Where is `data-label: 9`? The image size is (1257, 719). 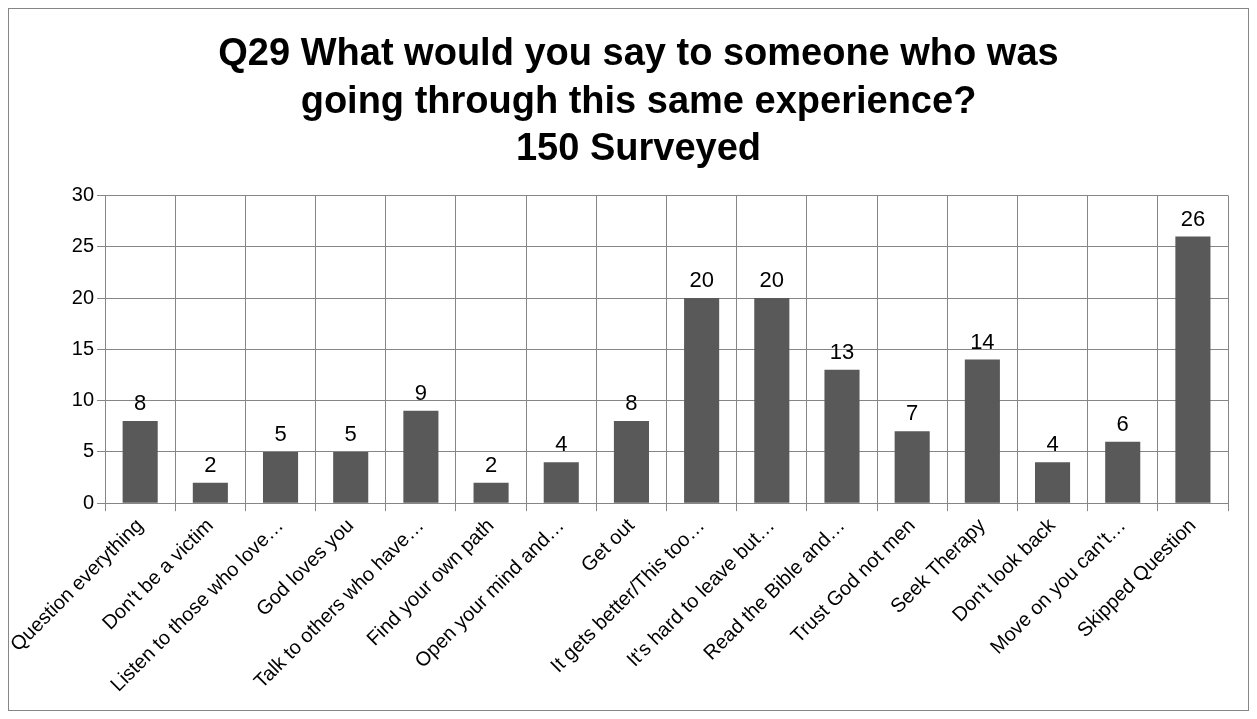
data-label: 9 is located at coordinates (421, 392).